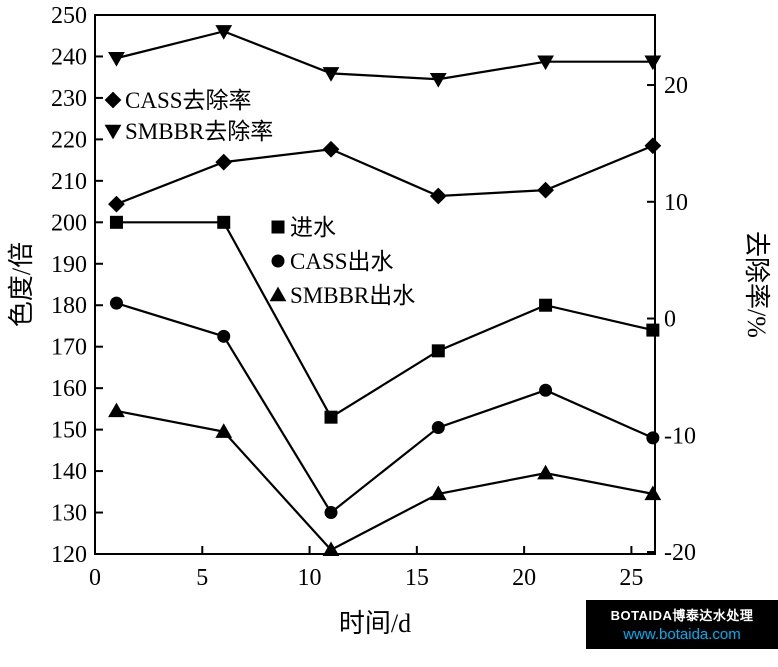 The height and width of the screenshot is (667, 778). Describe the element at coordinates (69, 348) in the screenshot. I see `y-left-tick-label: 170` at that location.